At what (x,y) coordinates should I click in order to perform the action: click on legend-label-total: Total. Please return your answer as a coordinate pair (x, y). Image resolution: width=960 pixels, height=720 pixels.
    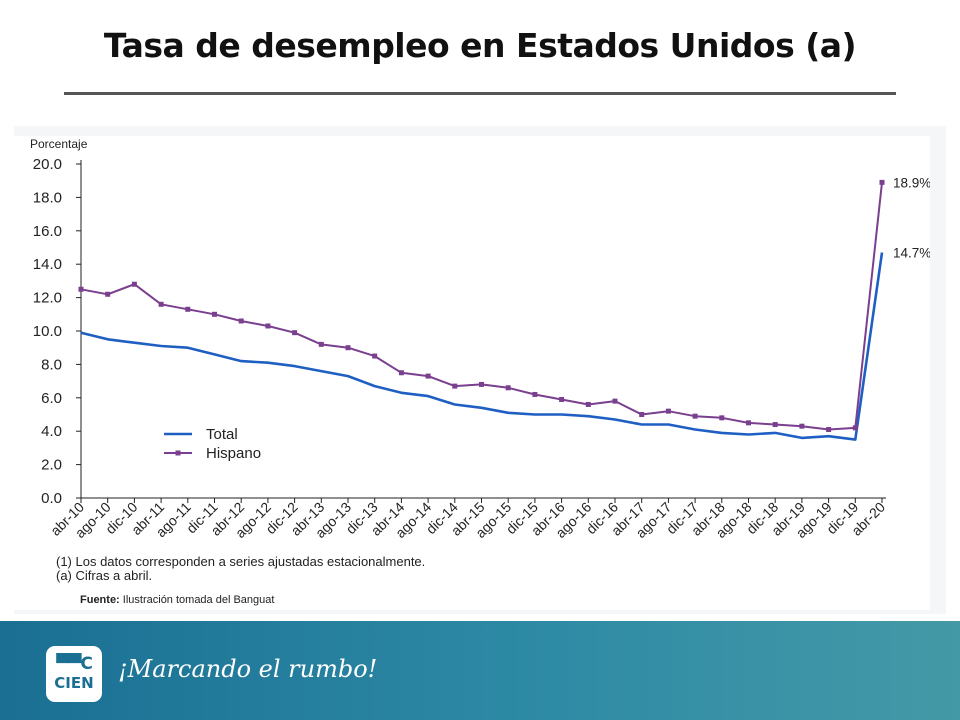
    Looking at the image, I should click on (222, 434).